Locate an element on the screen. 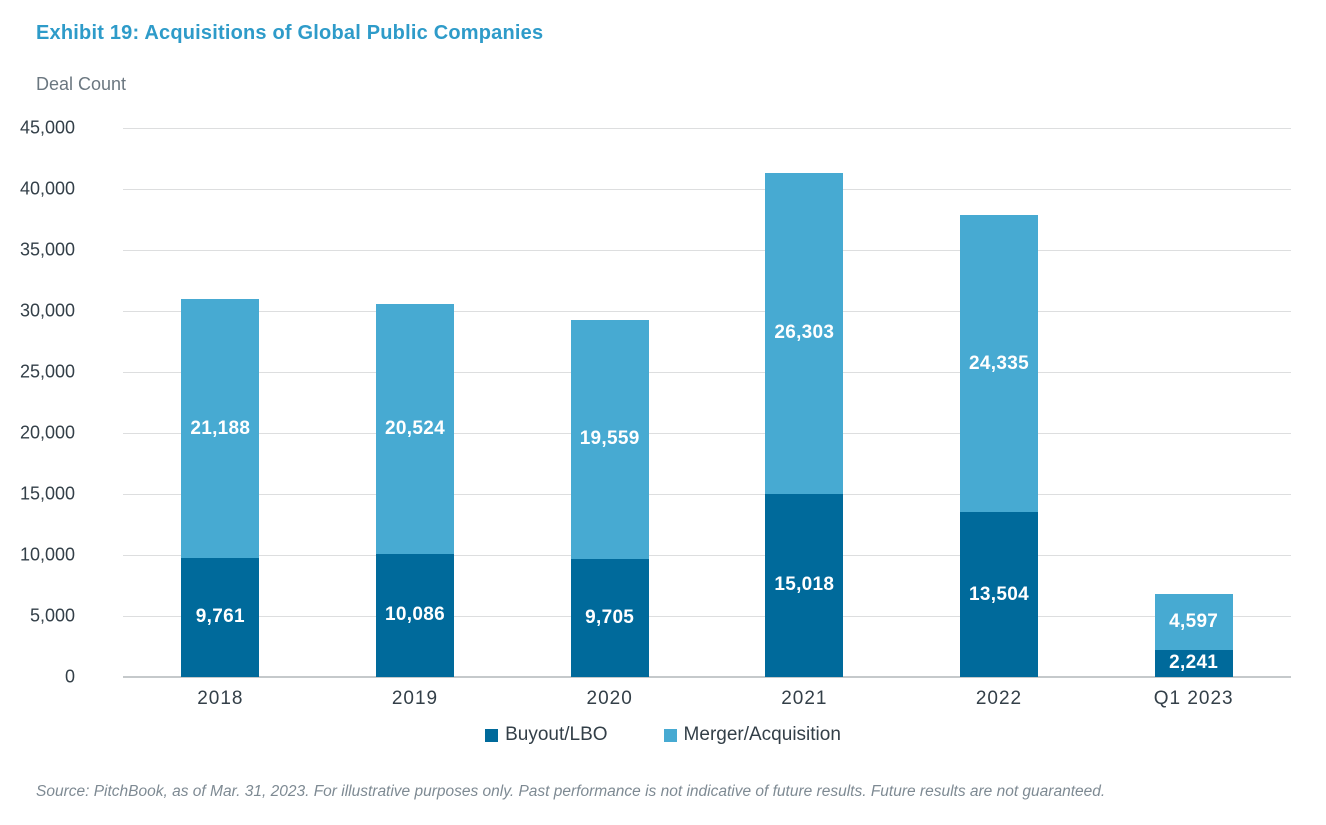  y-tick-label: 20,000 is located at coordinates (47, 432).